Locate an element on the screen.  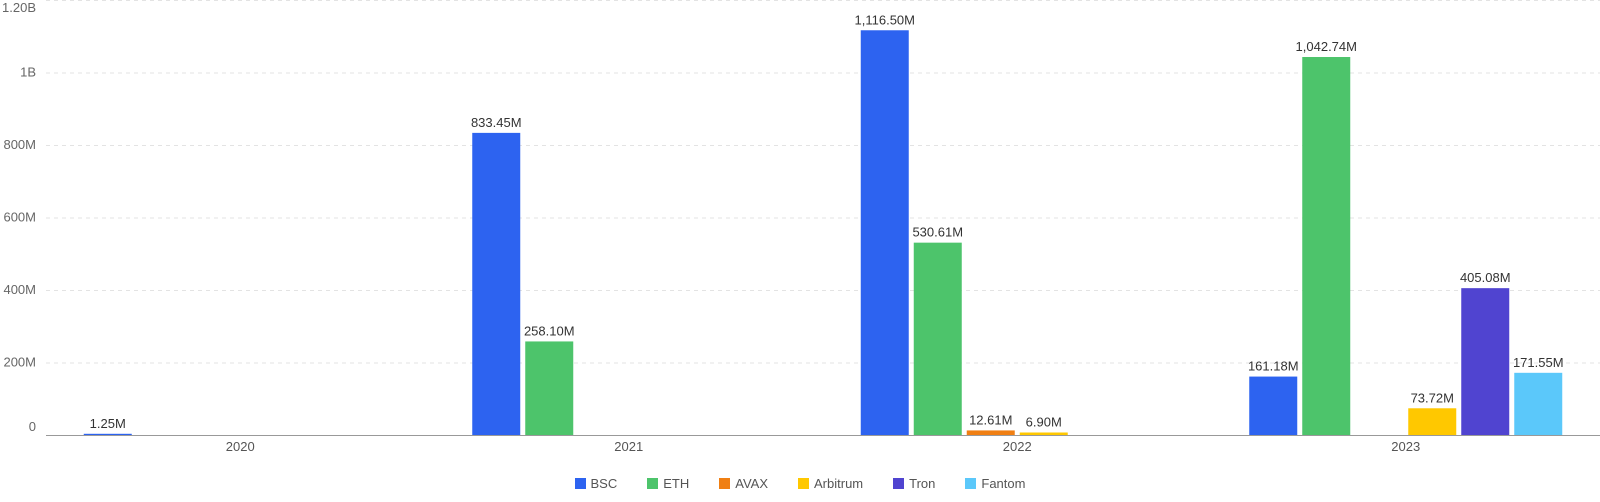
data-label: 258.10M is located at coordinates (549, 330).